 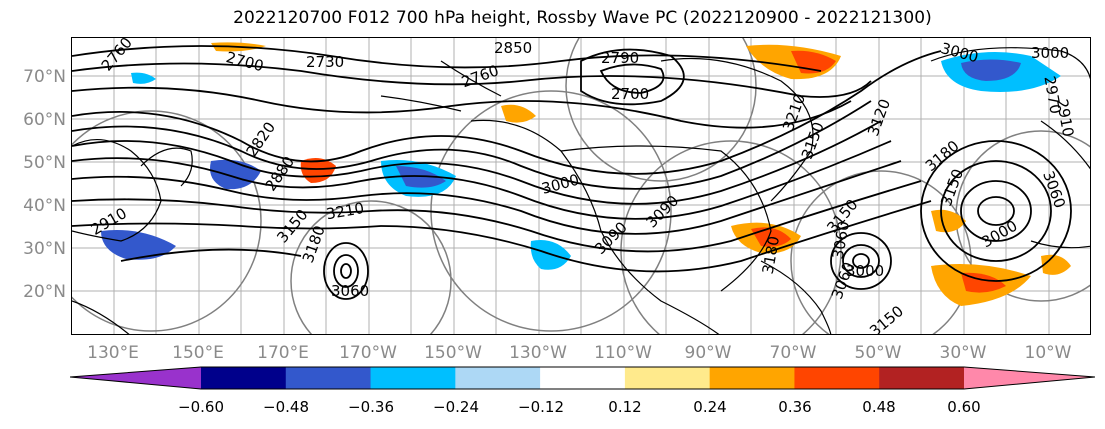 What do you see at coordinates (886, 318) in the screenshot?
I see `contour-label: 3150` at bounding box center [886, 318].